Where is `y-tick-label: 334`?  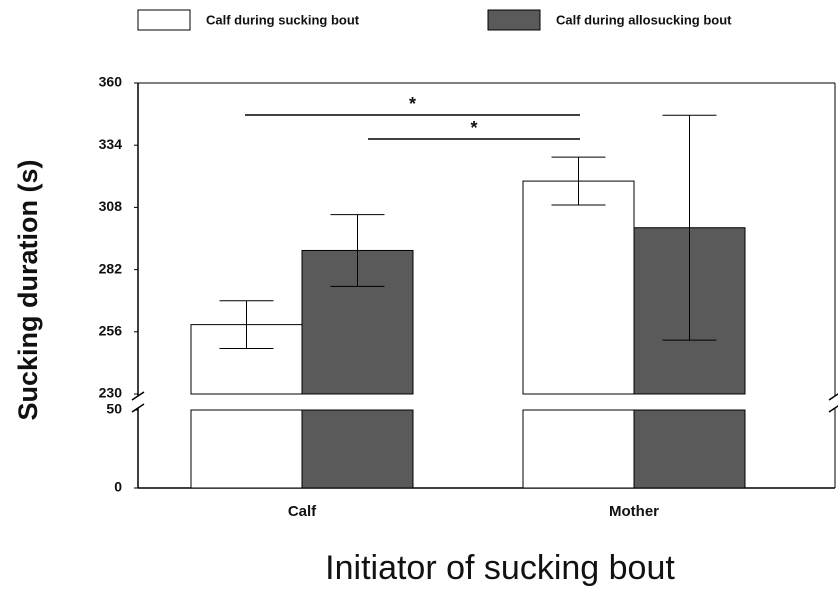
y-tick-label: 334 is located at coordinates (111, 144).